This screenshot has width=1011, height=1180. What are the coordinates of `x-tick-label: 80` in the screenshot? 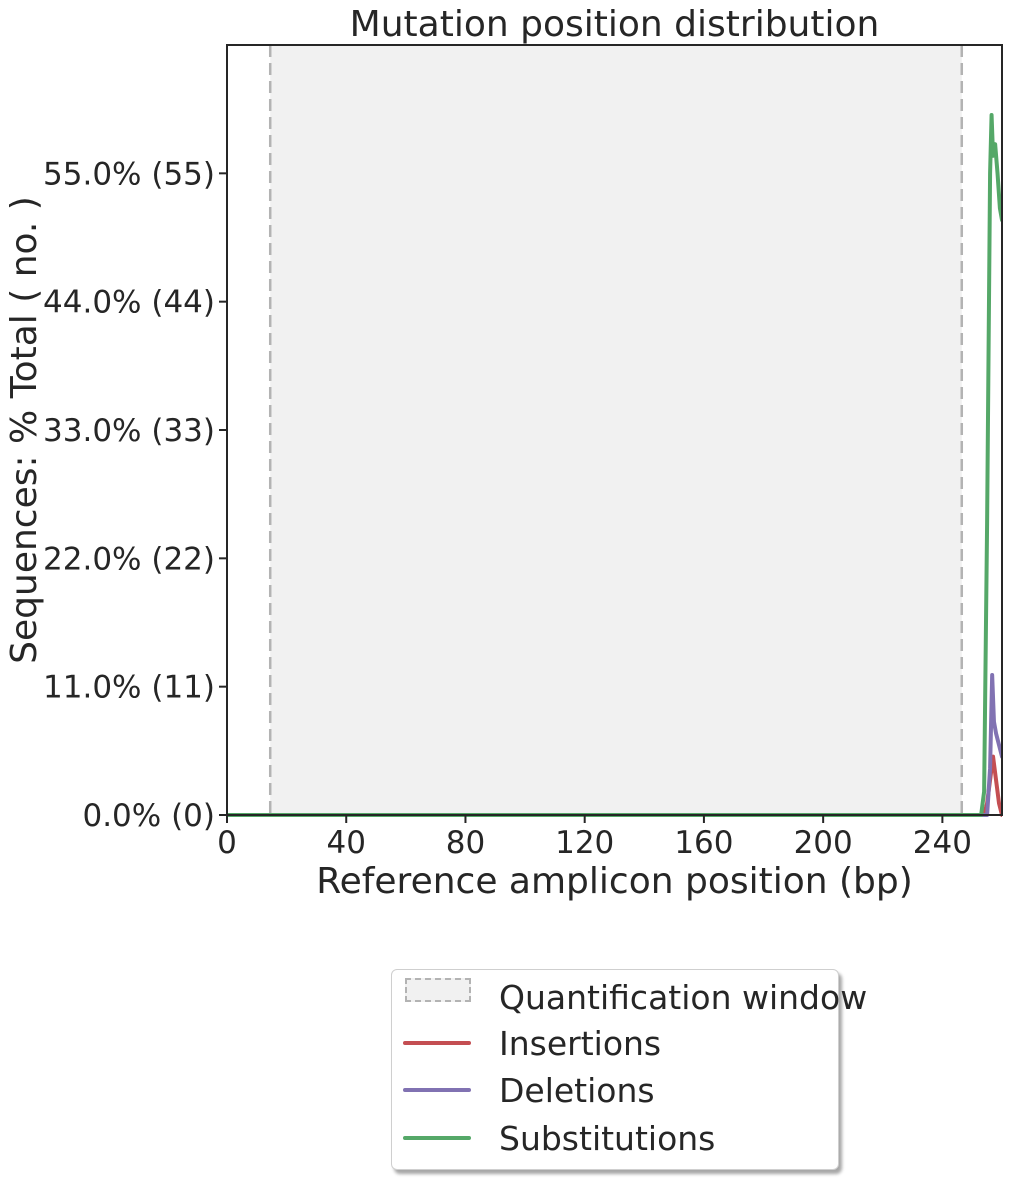 It's located at (465, 843).